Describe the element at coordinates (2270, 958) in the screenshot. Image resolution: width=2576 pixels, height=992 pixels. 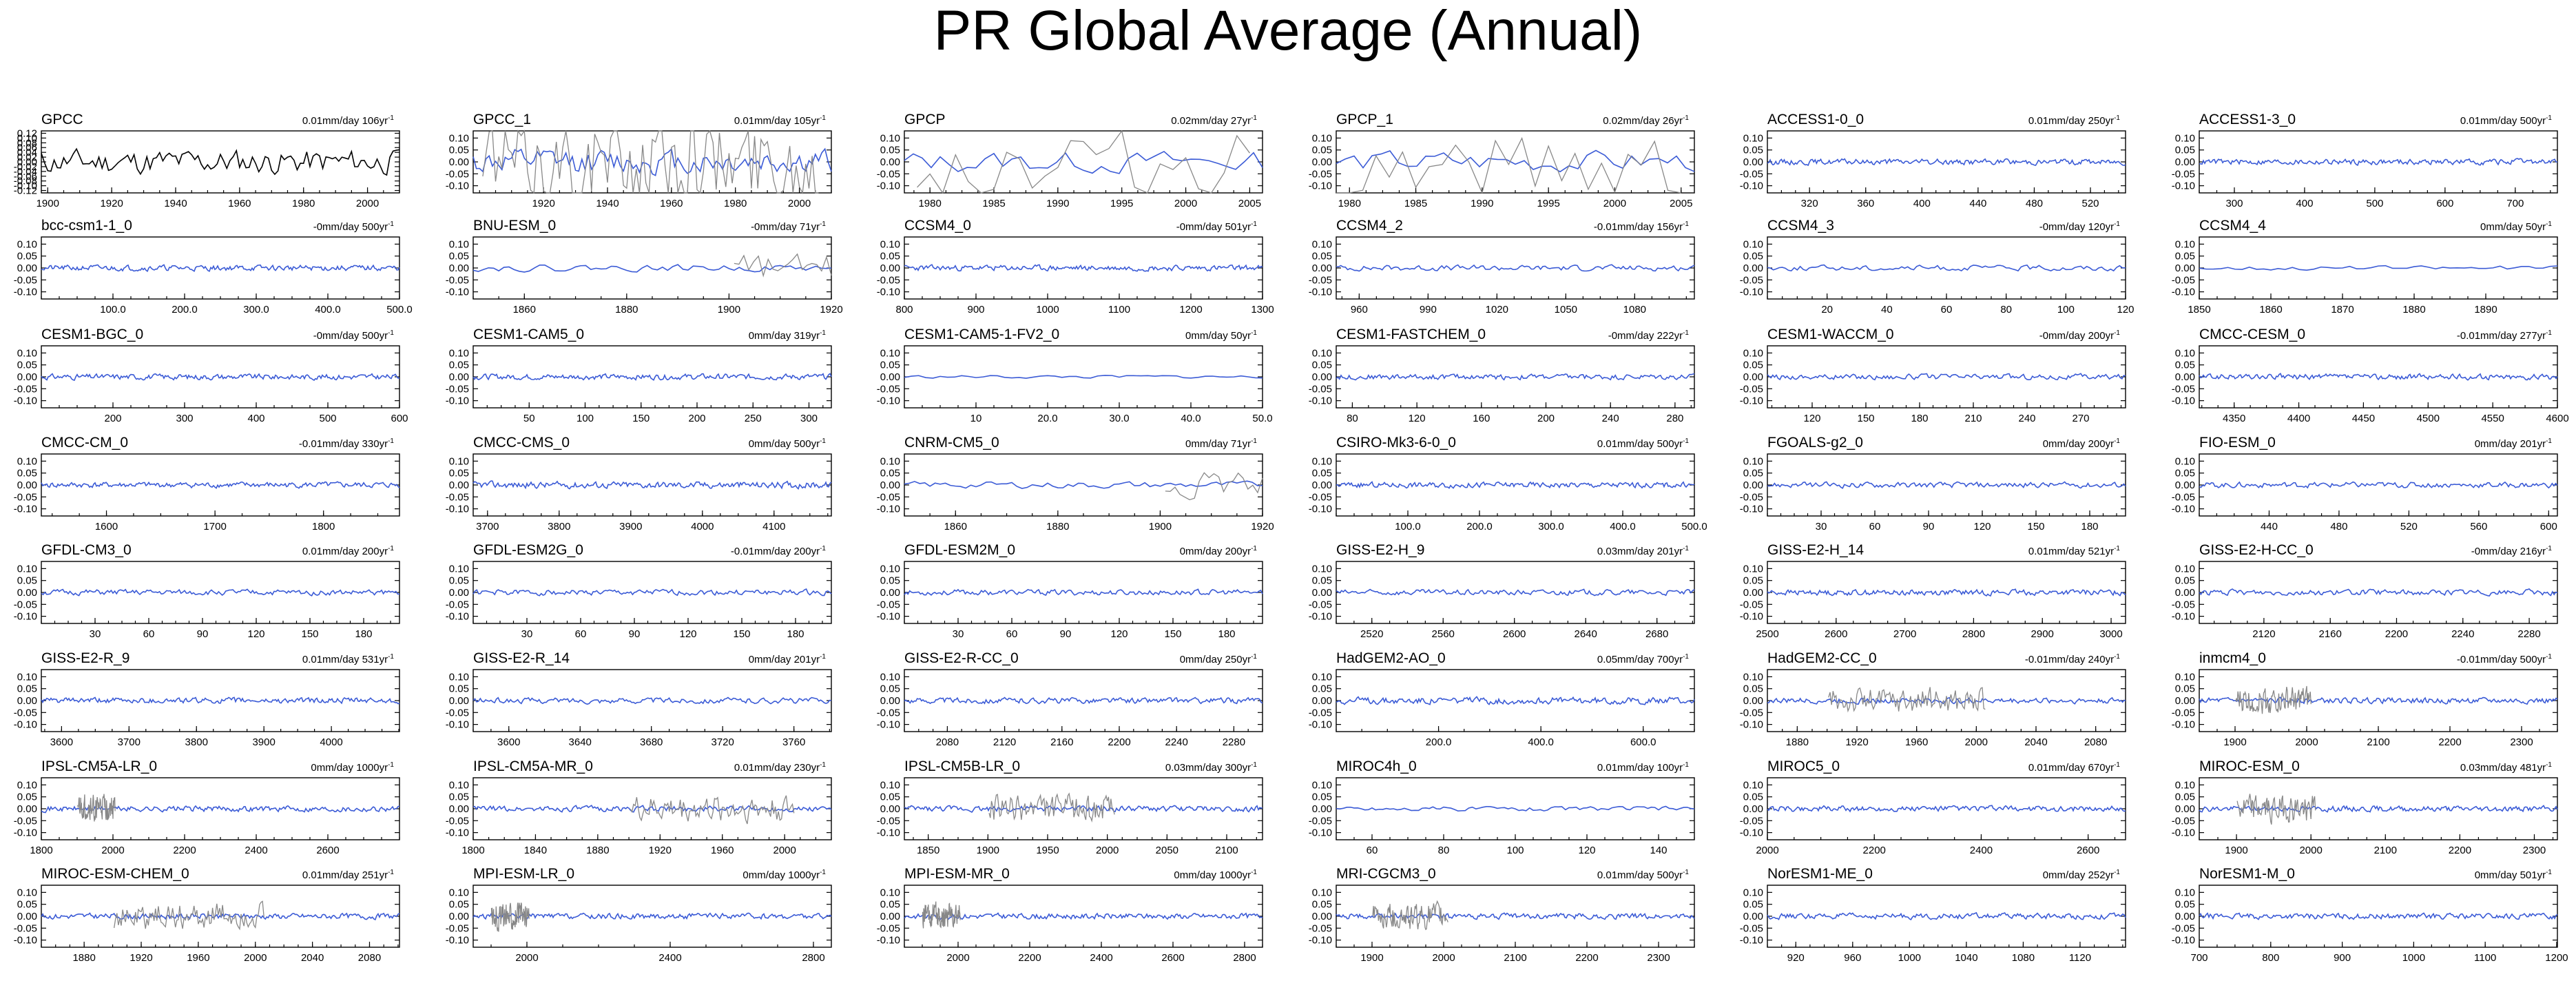
I see `x-tick-label: 800` at that location.